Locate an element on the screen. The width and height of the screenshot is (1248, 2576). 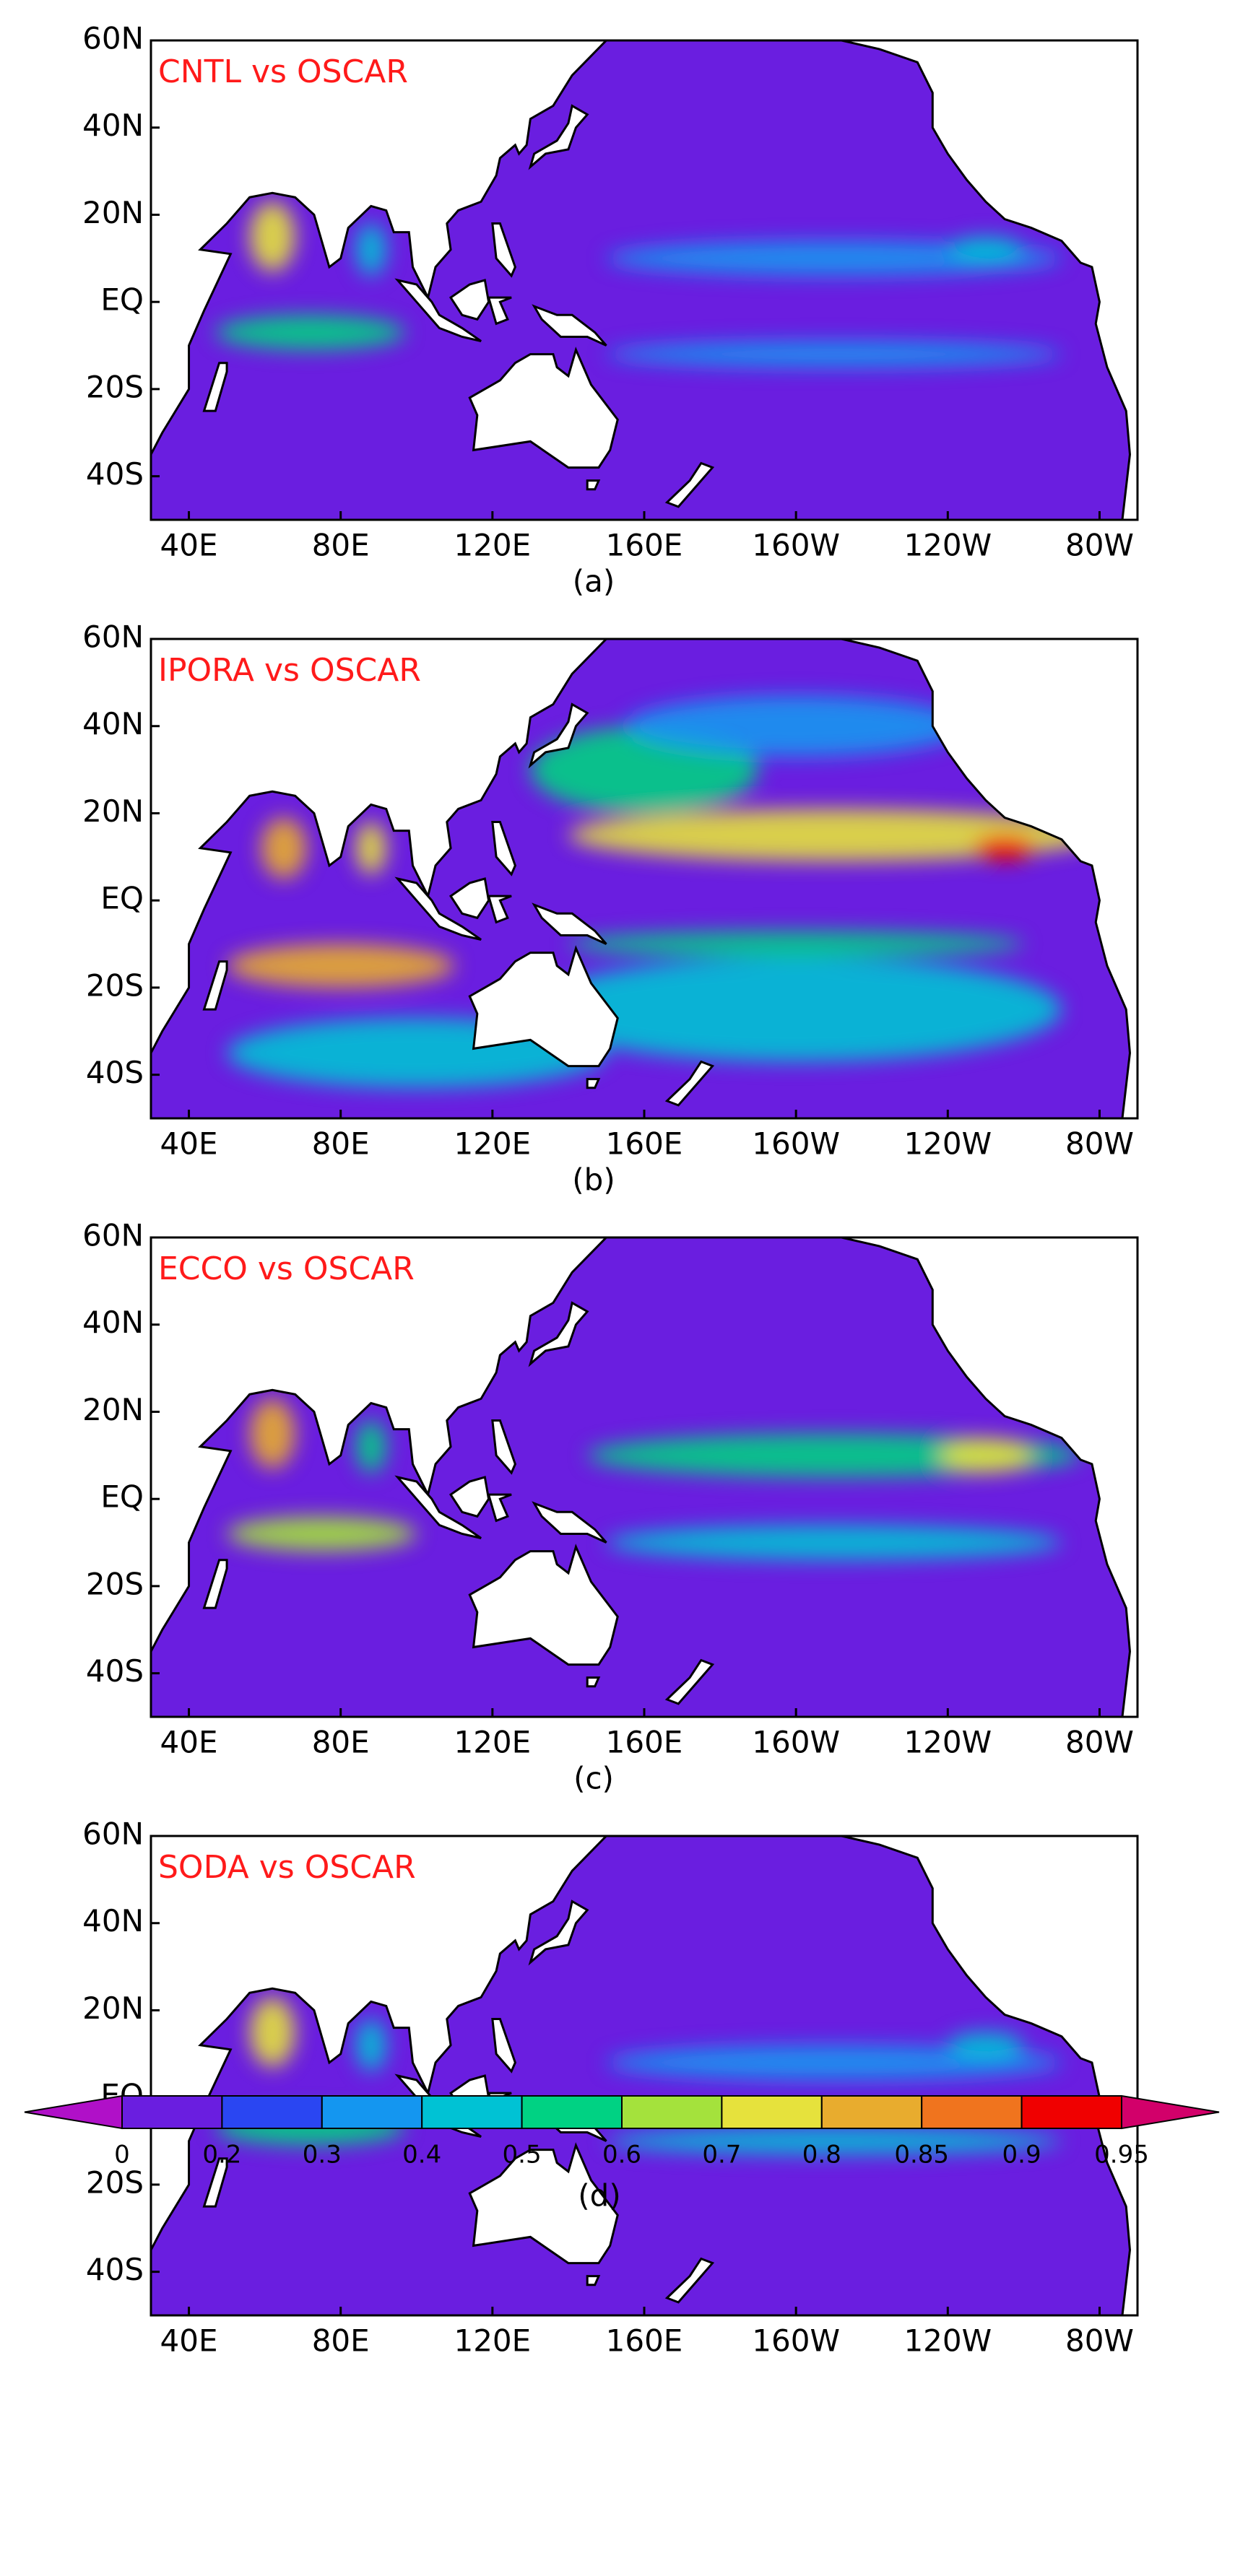
panel-title: ECCO vs OSCAR is located at coordinates (286, 1268).